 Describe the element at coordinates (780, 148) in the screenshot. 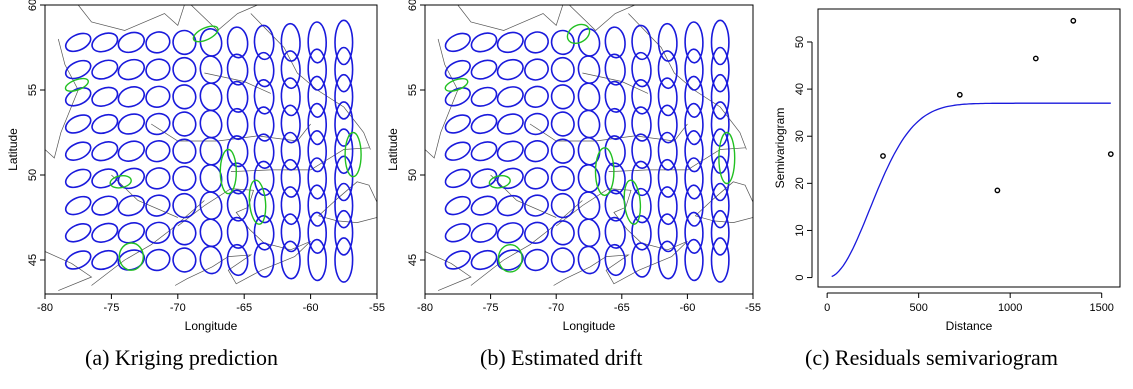

I see `y-axis-label: Semivariogram` at that location.